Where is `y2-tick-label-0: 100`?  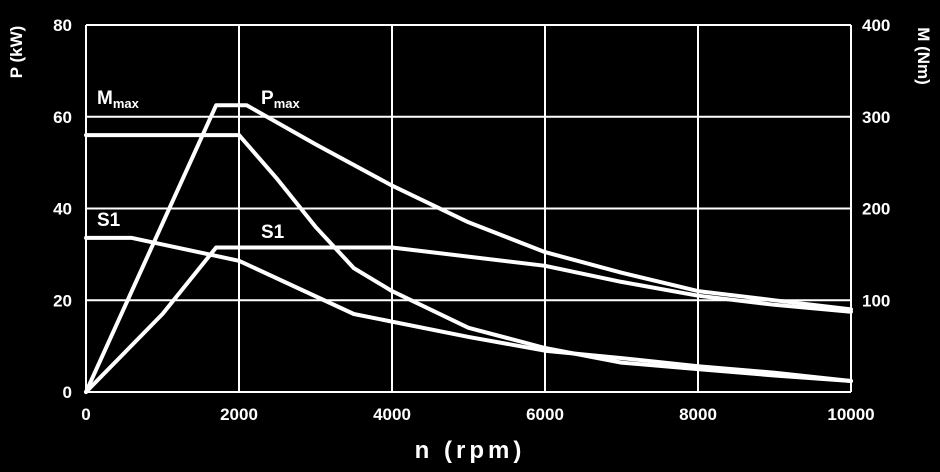 y2-tick-label-0: 100 is located at coordinates (876, 300).